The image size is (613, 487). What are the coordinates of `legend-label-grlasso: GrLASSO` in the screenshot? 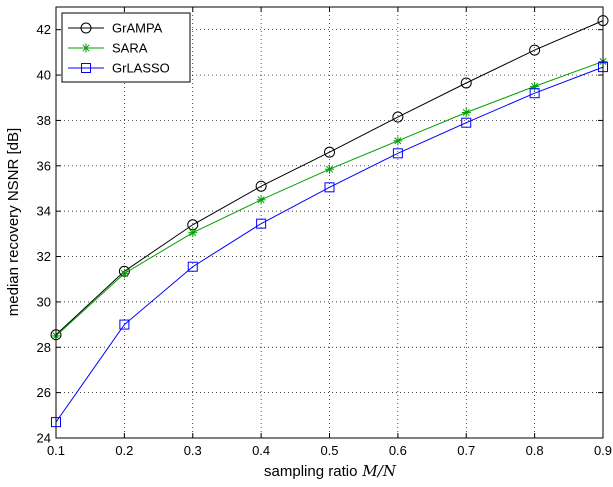 It's located at (141, 68).